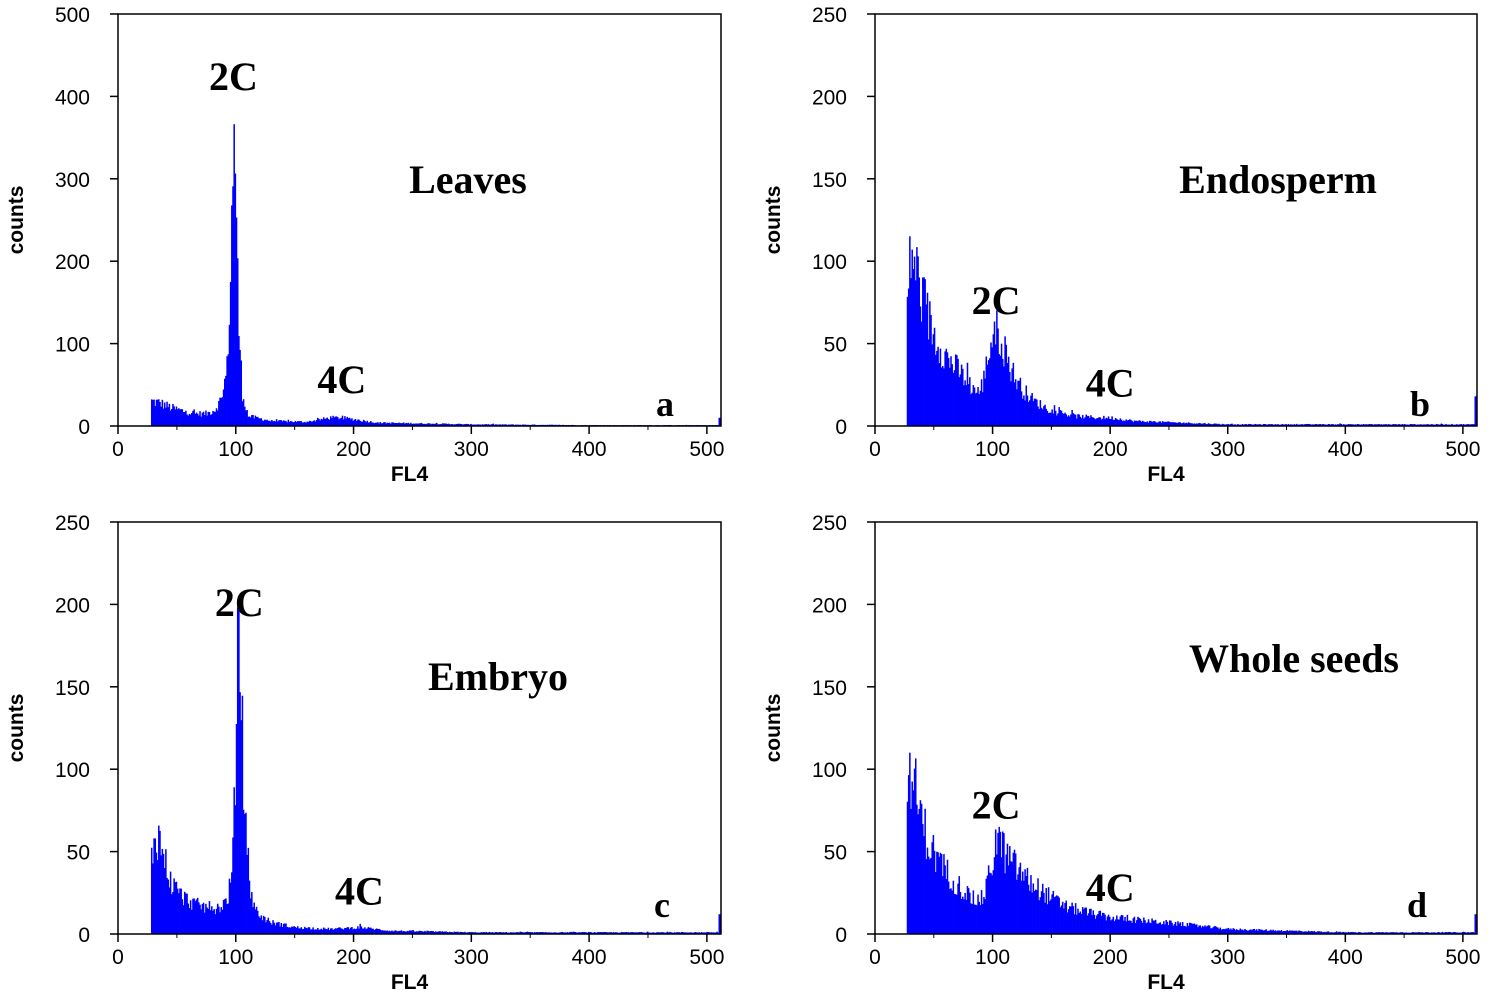 The image size is (1498, 995). Describe the element at coordinates (1191, 331) in the screenshot. I see `histogram-b` at that location.